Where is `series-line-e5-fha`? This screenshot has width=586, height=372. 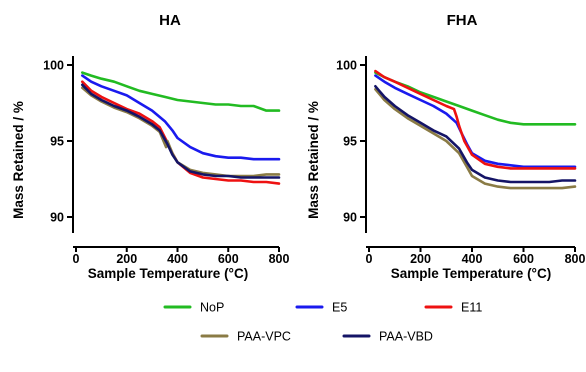 series-line-e5-fha is located at coordinates (475, 121).